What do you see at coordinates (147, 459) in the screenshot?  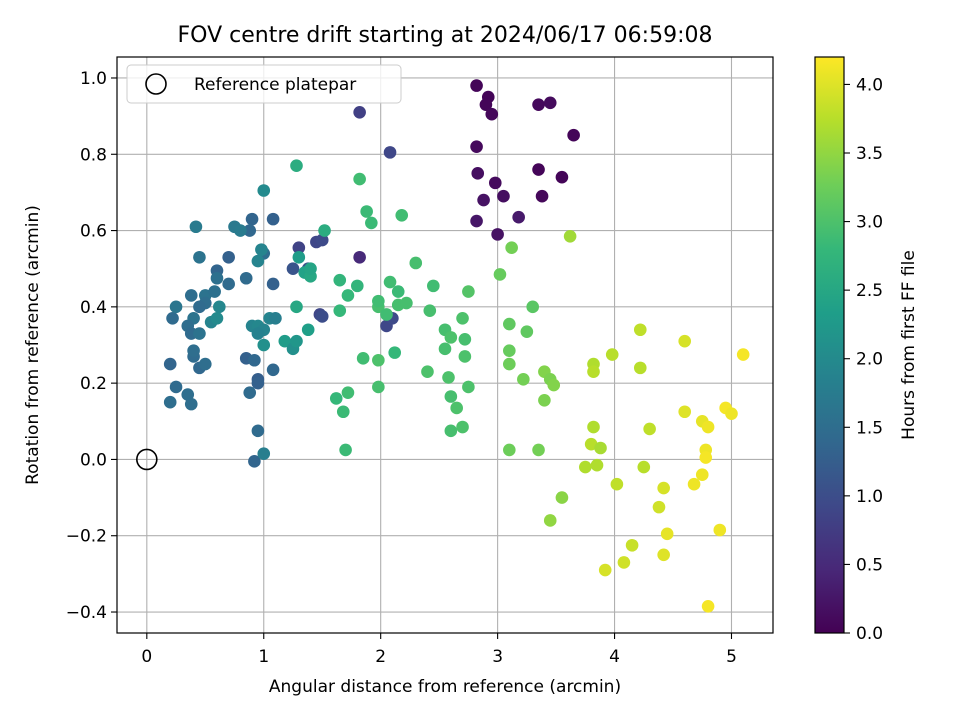 I see `reference-platepar-marker` at bounding box center [147, 459].